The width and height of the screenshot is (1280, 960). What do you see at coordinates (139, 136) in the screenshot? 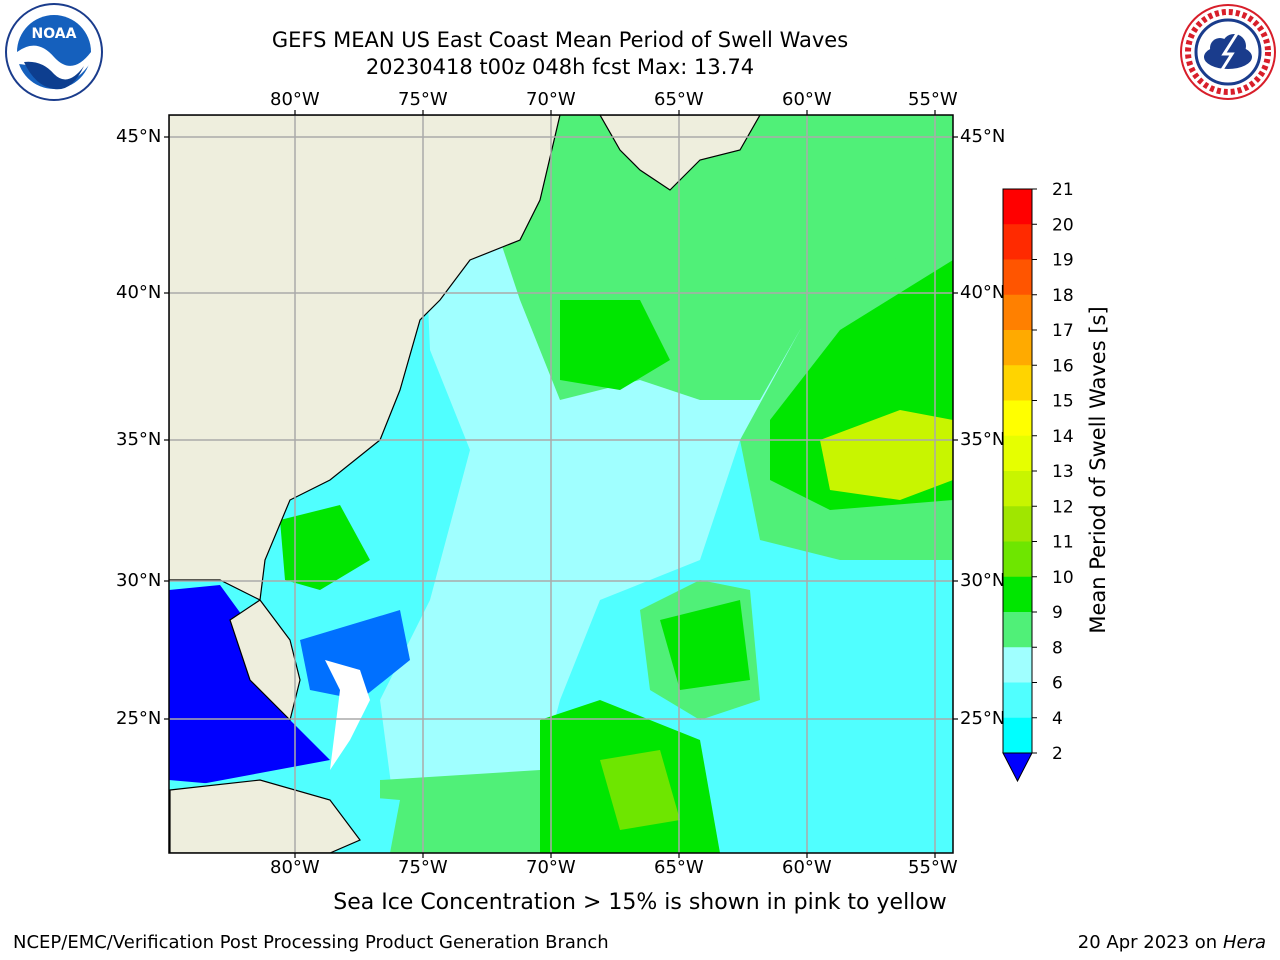
I see `lat-label-left: 45°N` at bounding box center [139, 136].